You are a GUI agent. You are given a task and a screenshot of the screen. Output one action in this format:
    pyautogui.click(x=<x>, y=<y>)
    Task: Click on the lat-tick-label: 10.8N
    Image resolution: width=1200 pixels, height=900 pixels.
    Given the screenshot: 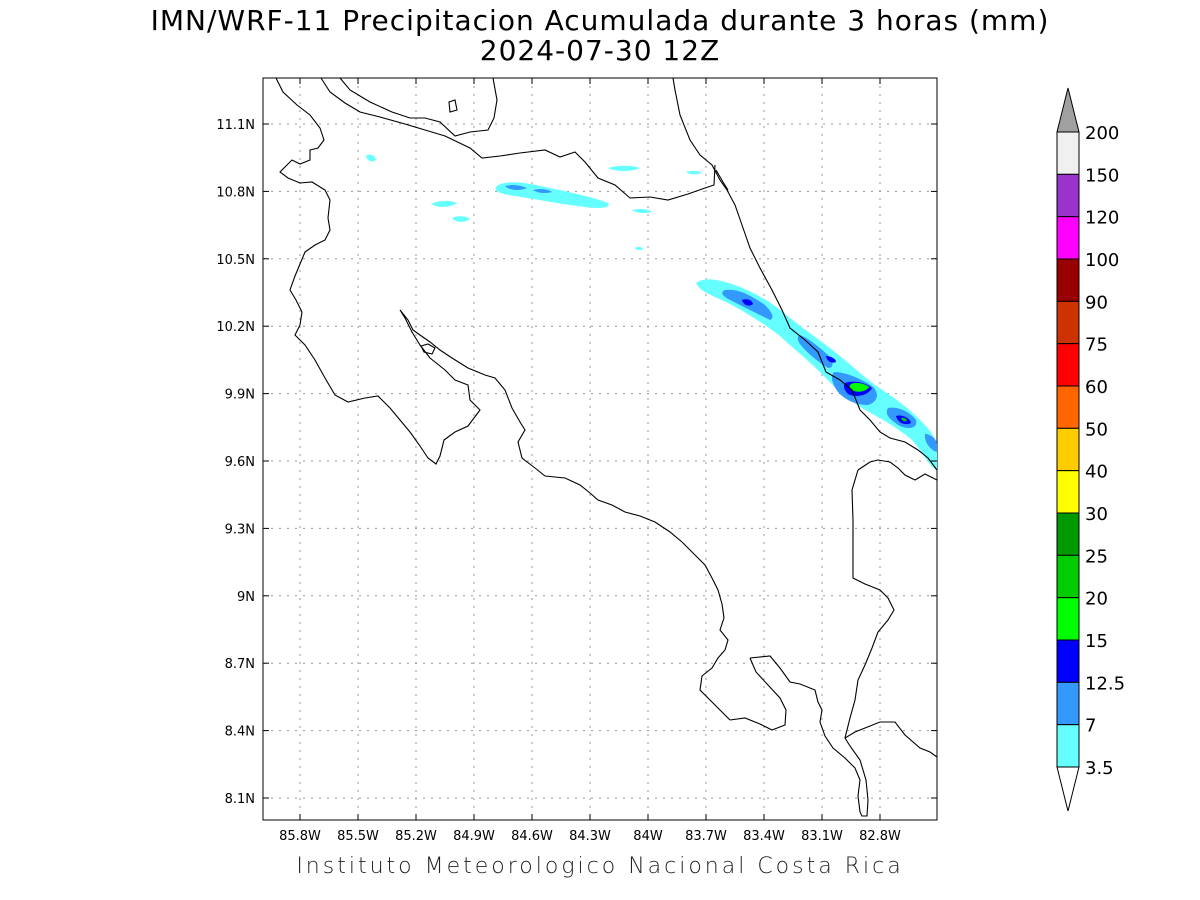 What is the action you would take?
    pyautogui.click(x=235, y=192)
    